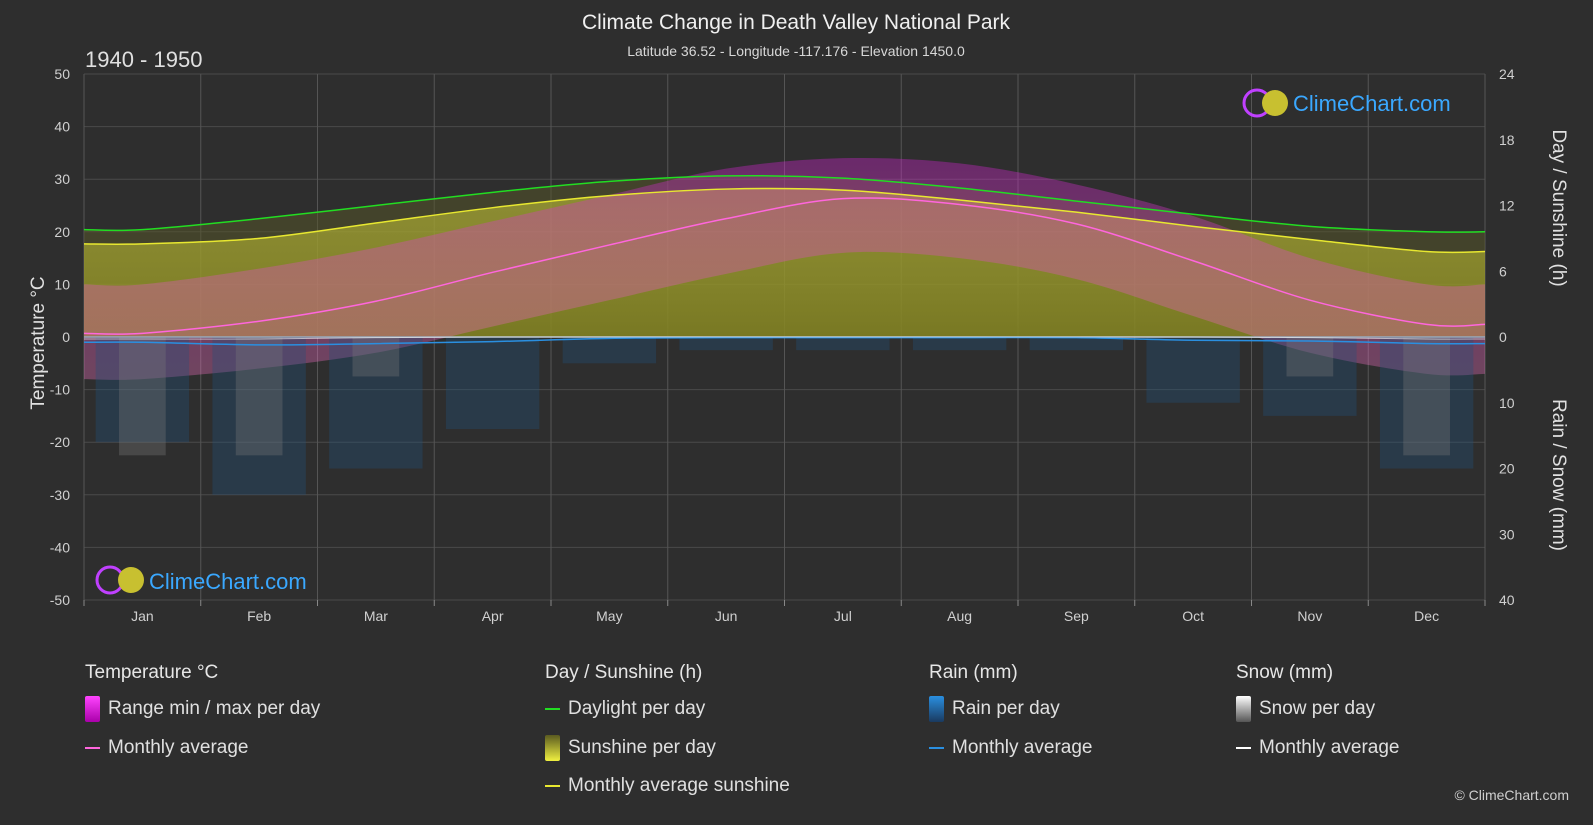 The image size is (1593, 825). I want to click on legend-rain: Rain (mm) Rain per day Monthly average, so click(1010, 714).